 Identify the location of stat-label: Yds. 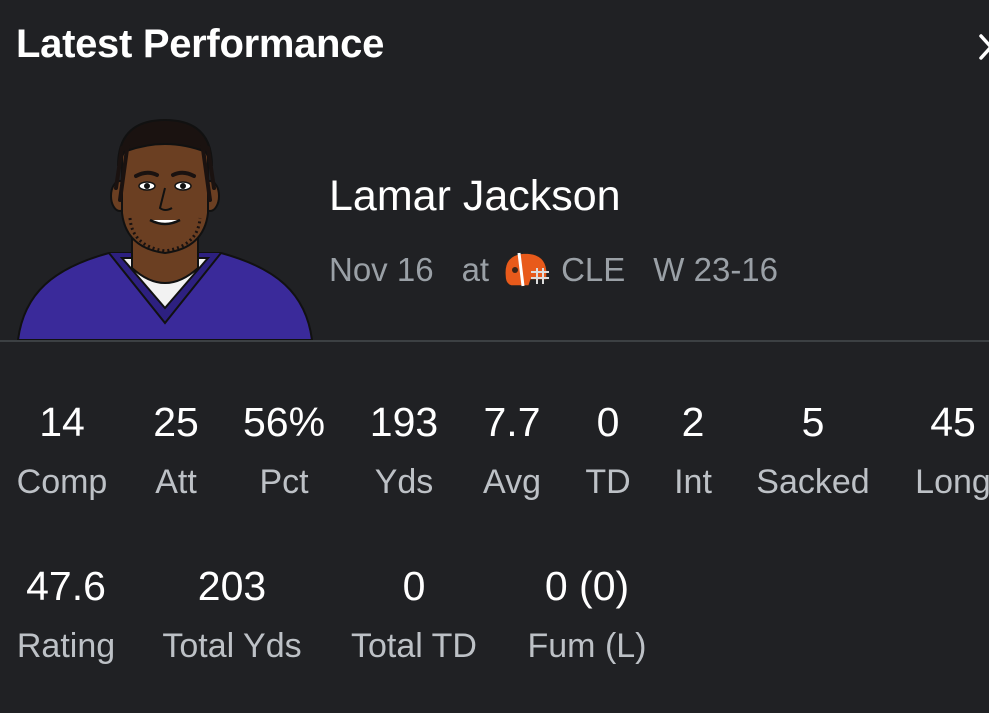
(404, 482).